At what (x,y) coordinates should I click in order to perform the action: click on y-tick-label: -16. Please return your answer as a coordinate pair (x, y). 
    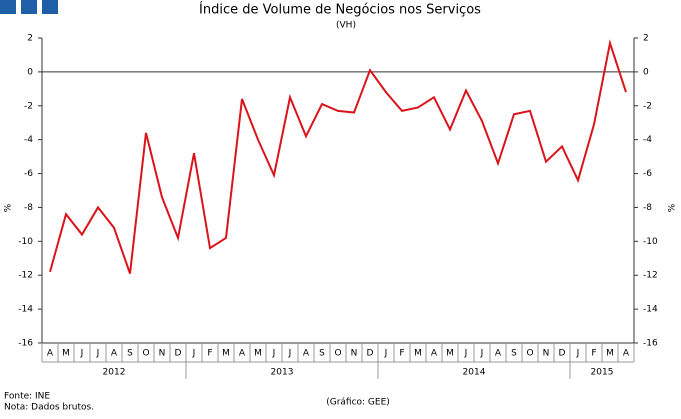
    Looking at the image, I should click on (25, 344).